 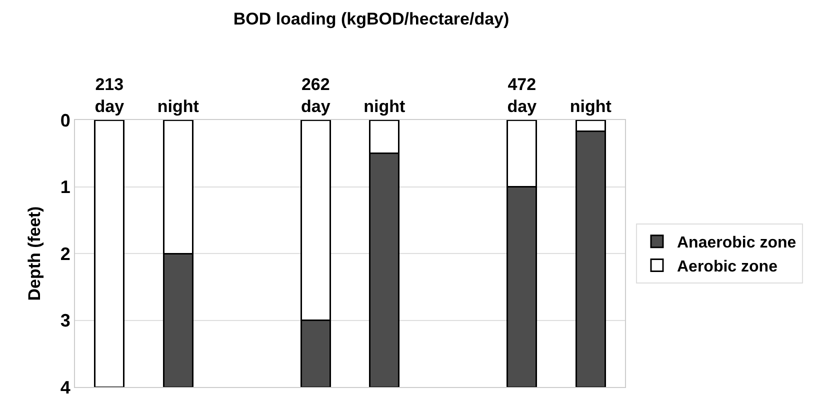 I want to click on x-tick-label: 262 day, so click(x=315, y=95).